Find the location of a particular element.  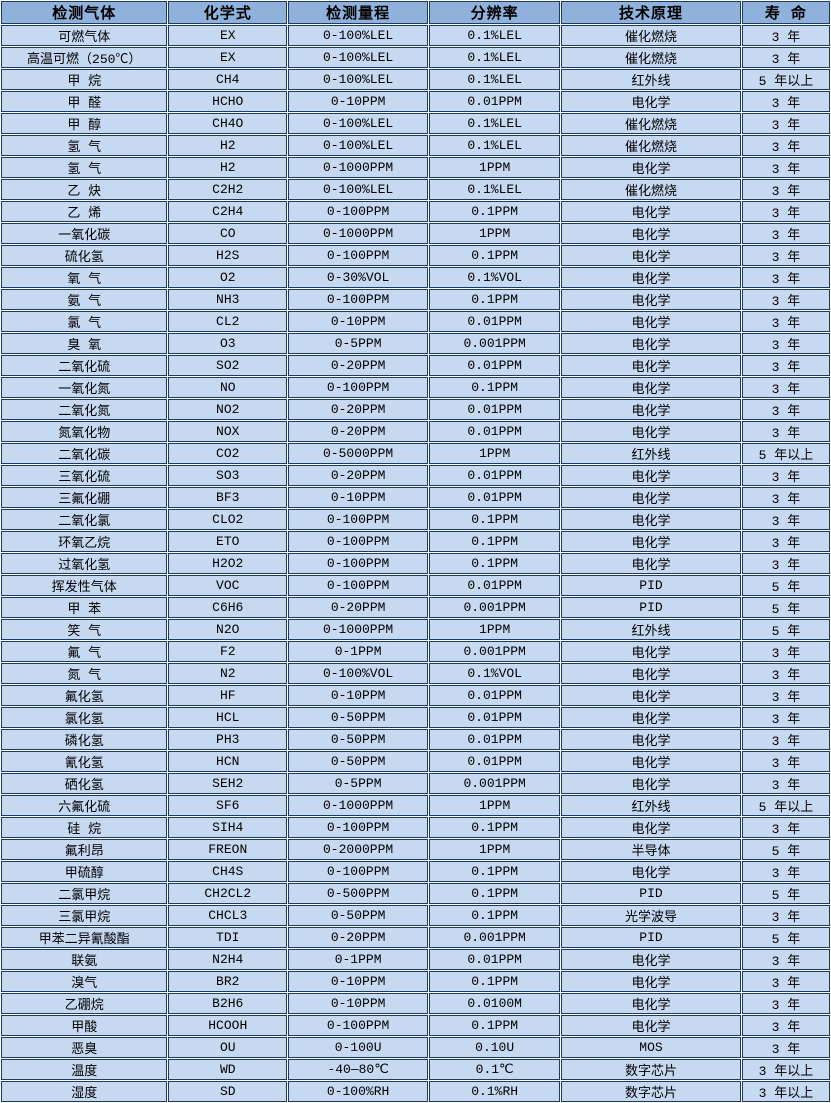

table-row: 甲 苯 C6H6 0-20PPM 0.001PPM PID 5 年 is located at coordinates (415, 607).